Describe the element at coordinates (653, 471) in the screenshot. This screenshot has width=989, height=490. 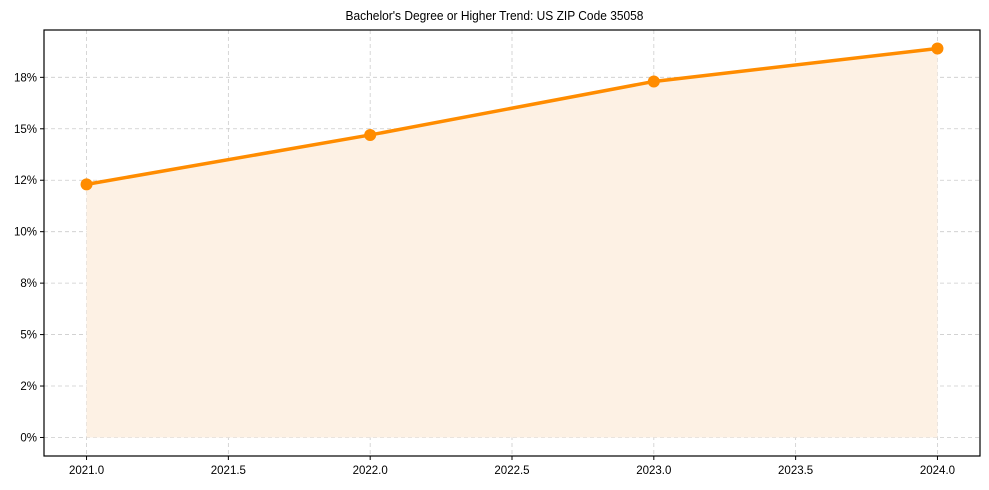
I see `x-tick-label: 2023.0` at that location.